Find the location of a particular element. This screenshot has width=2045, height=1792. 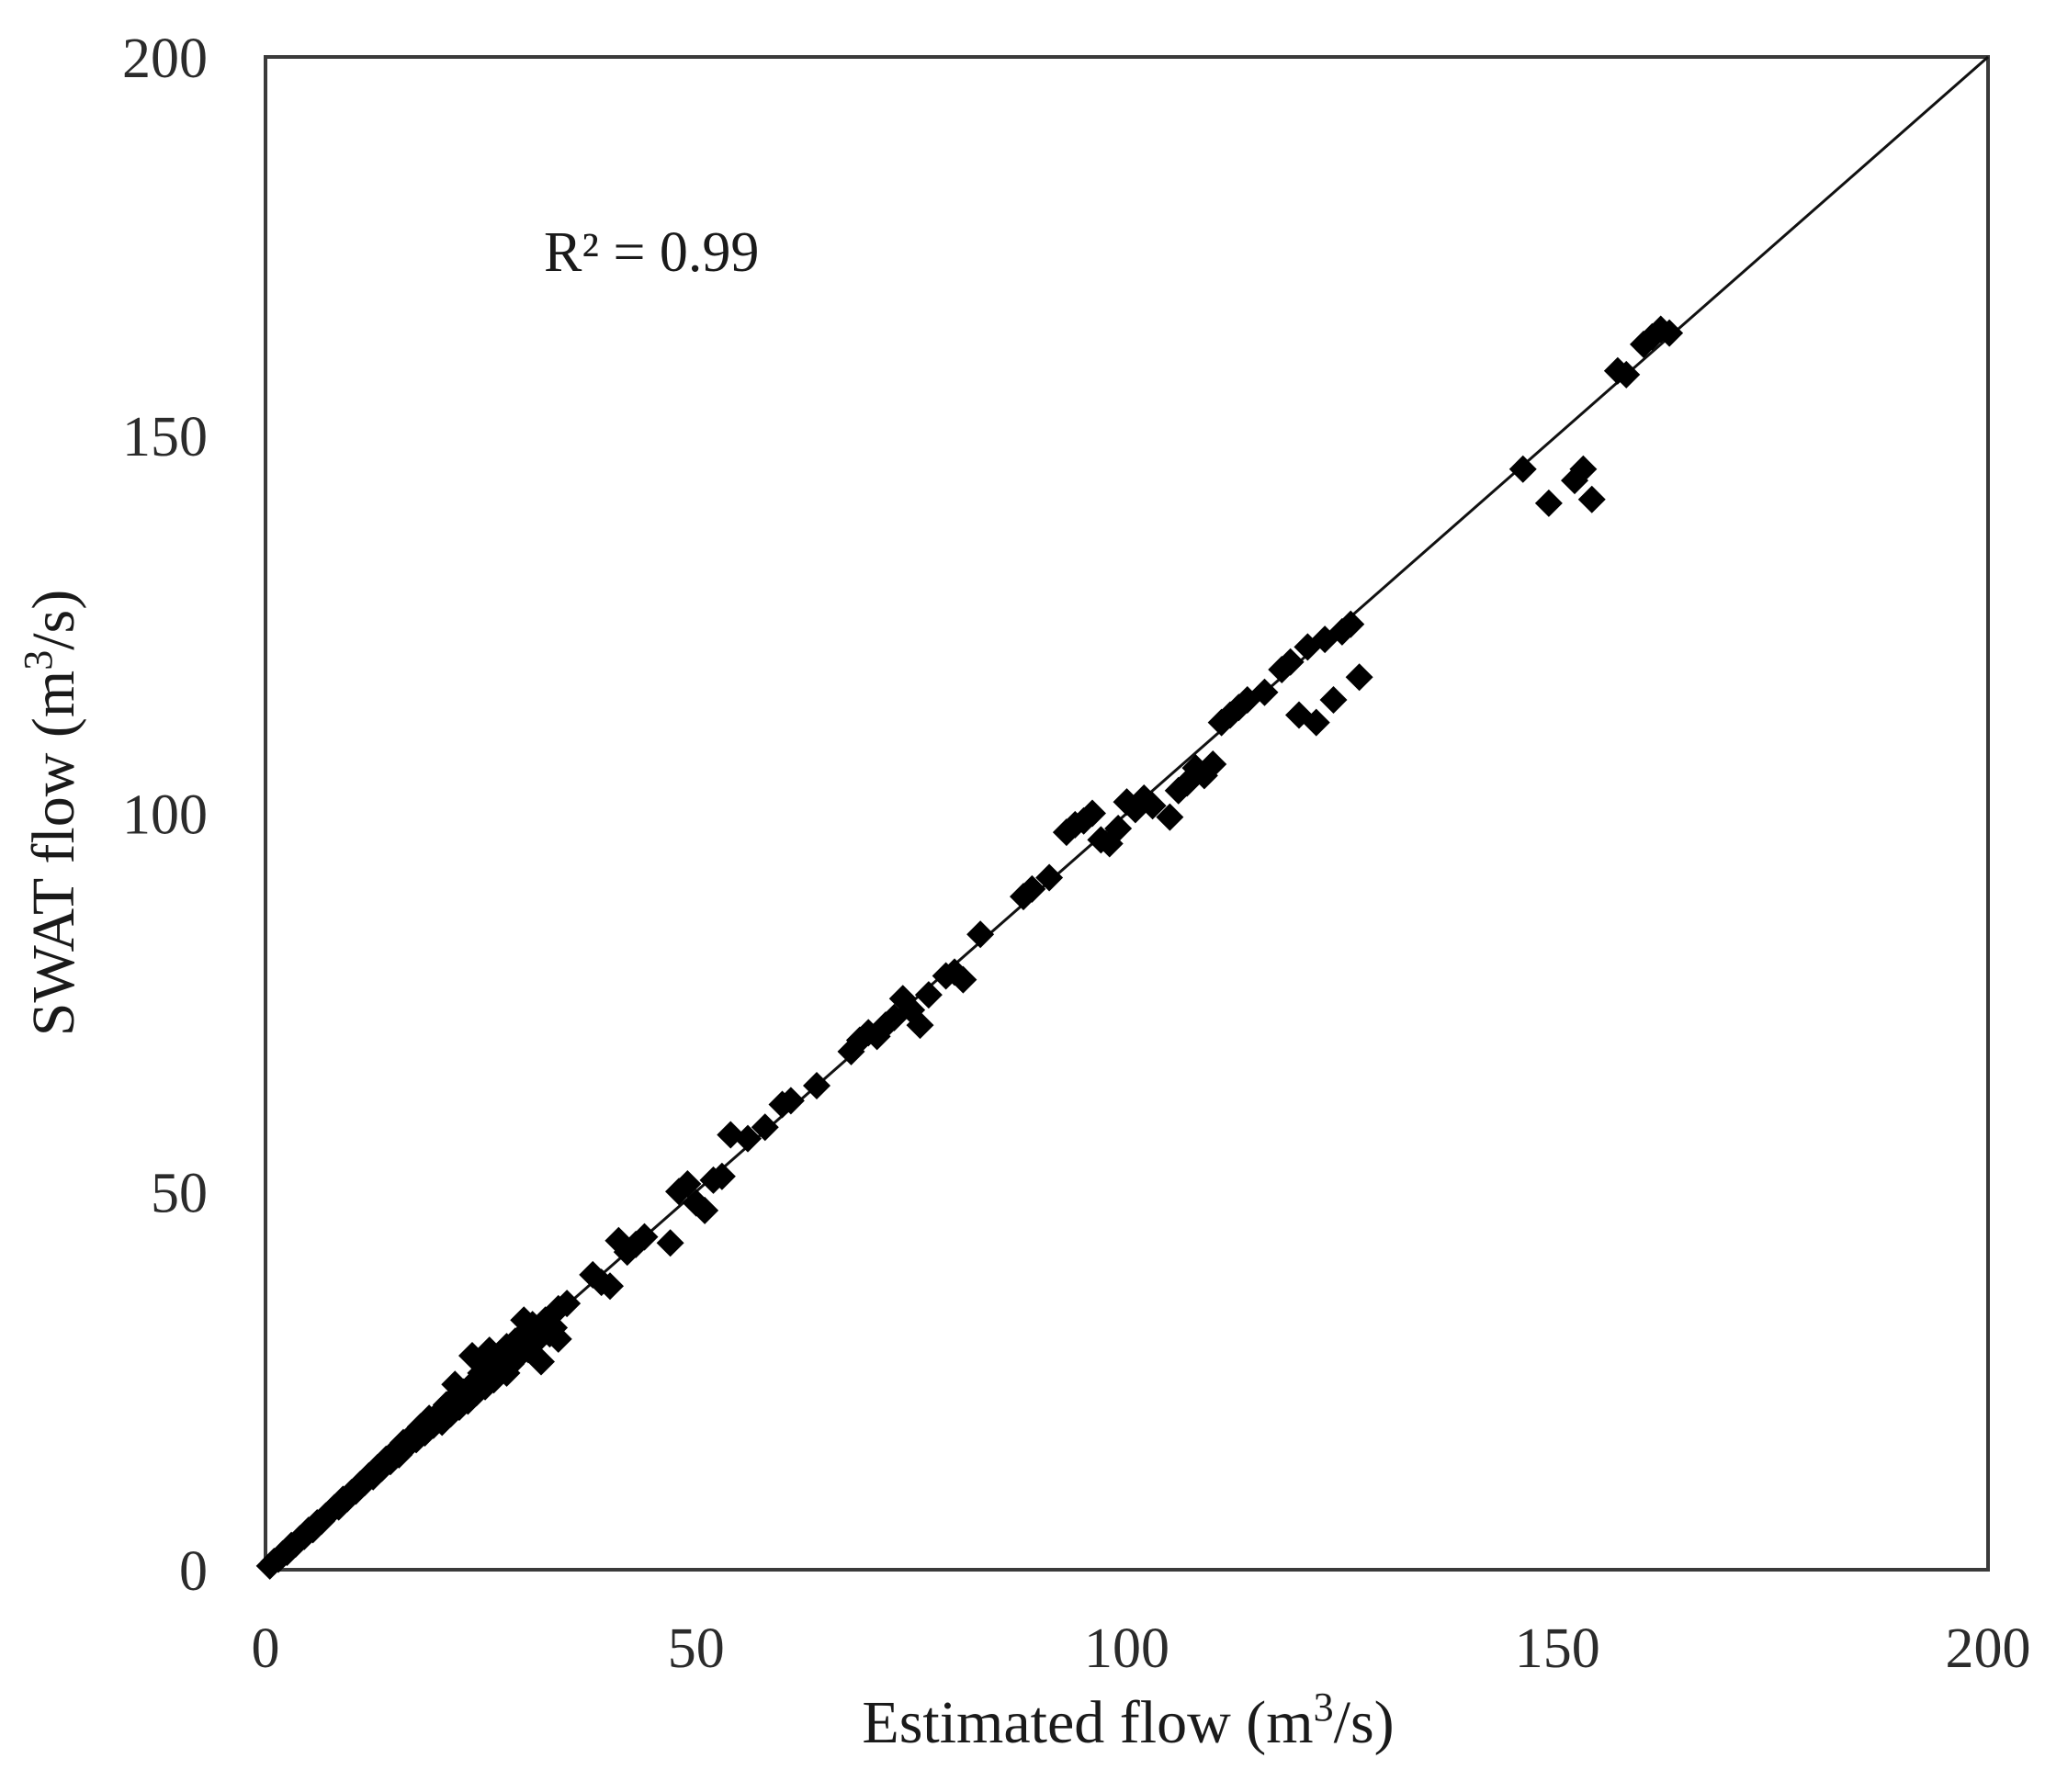

y-axis-title: SWAT flow (m3/s) is located at coordinates (51, 813).